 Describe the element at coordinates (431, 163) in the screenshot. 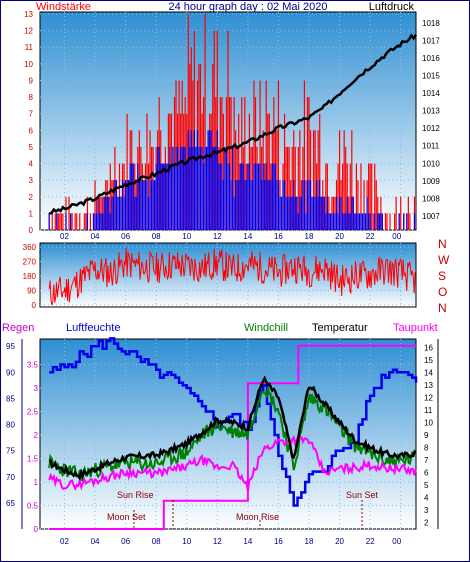

I see `pressure-y-tick: 1010` at that location.